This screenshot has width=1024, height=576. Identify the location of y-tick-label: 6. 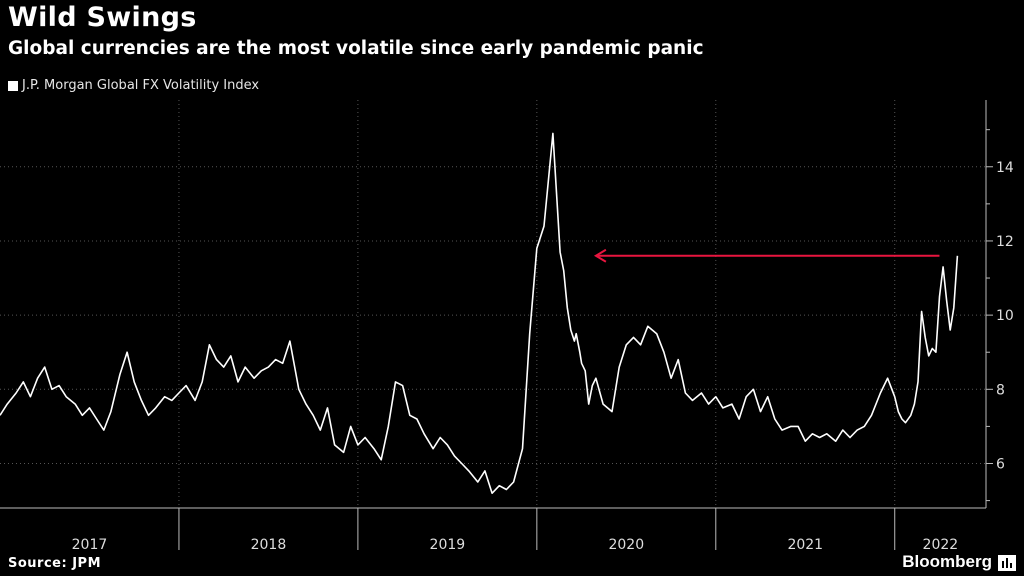
(1000, 464).